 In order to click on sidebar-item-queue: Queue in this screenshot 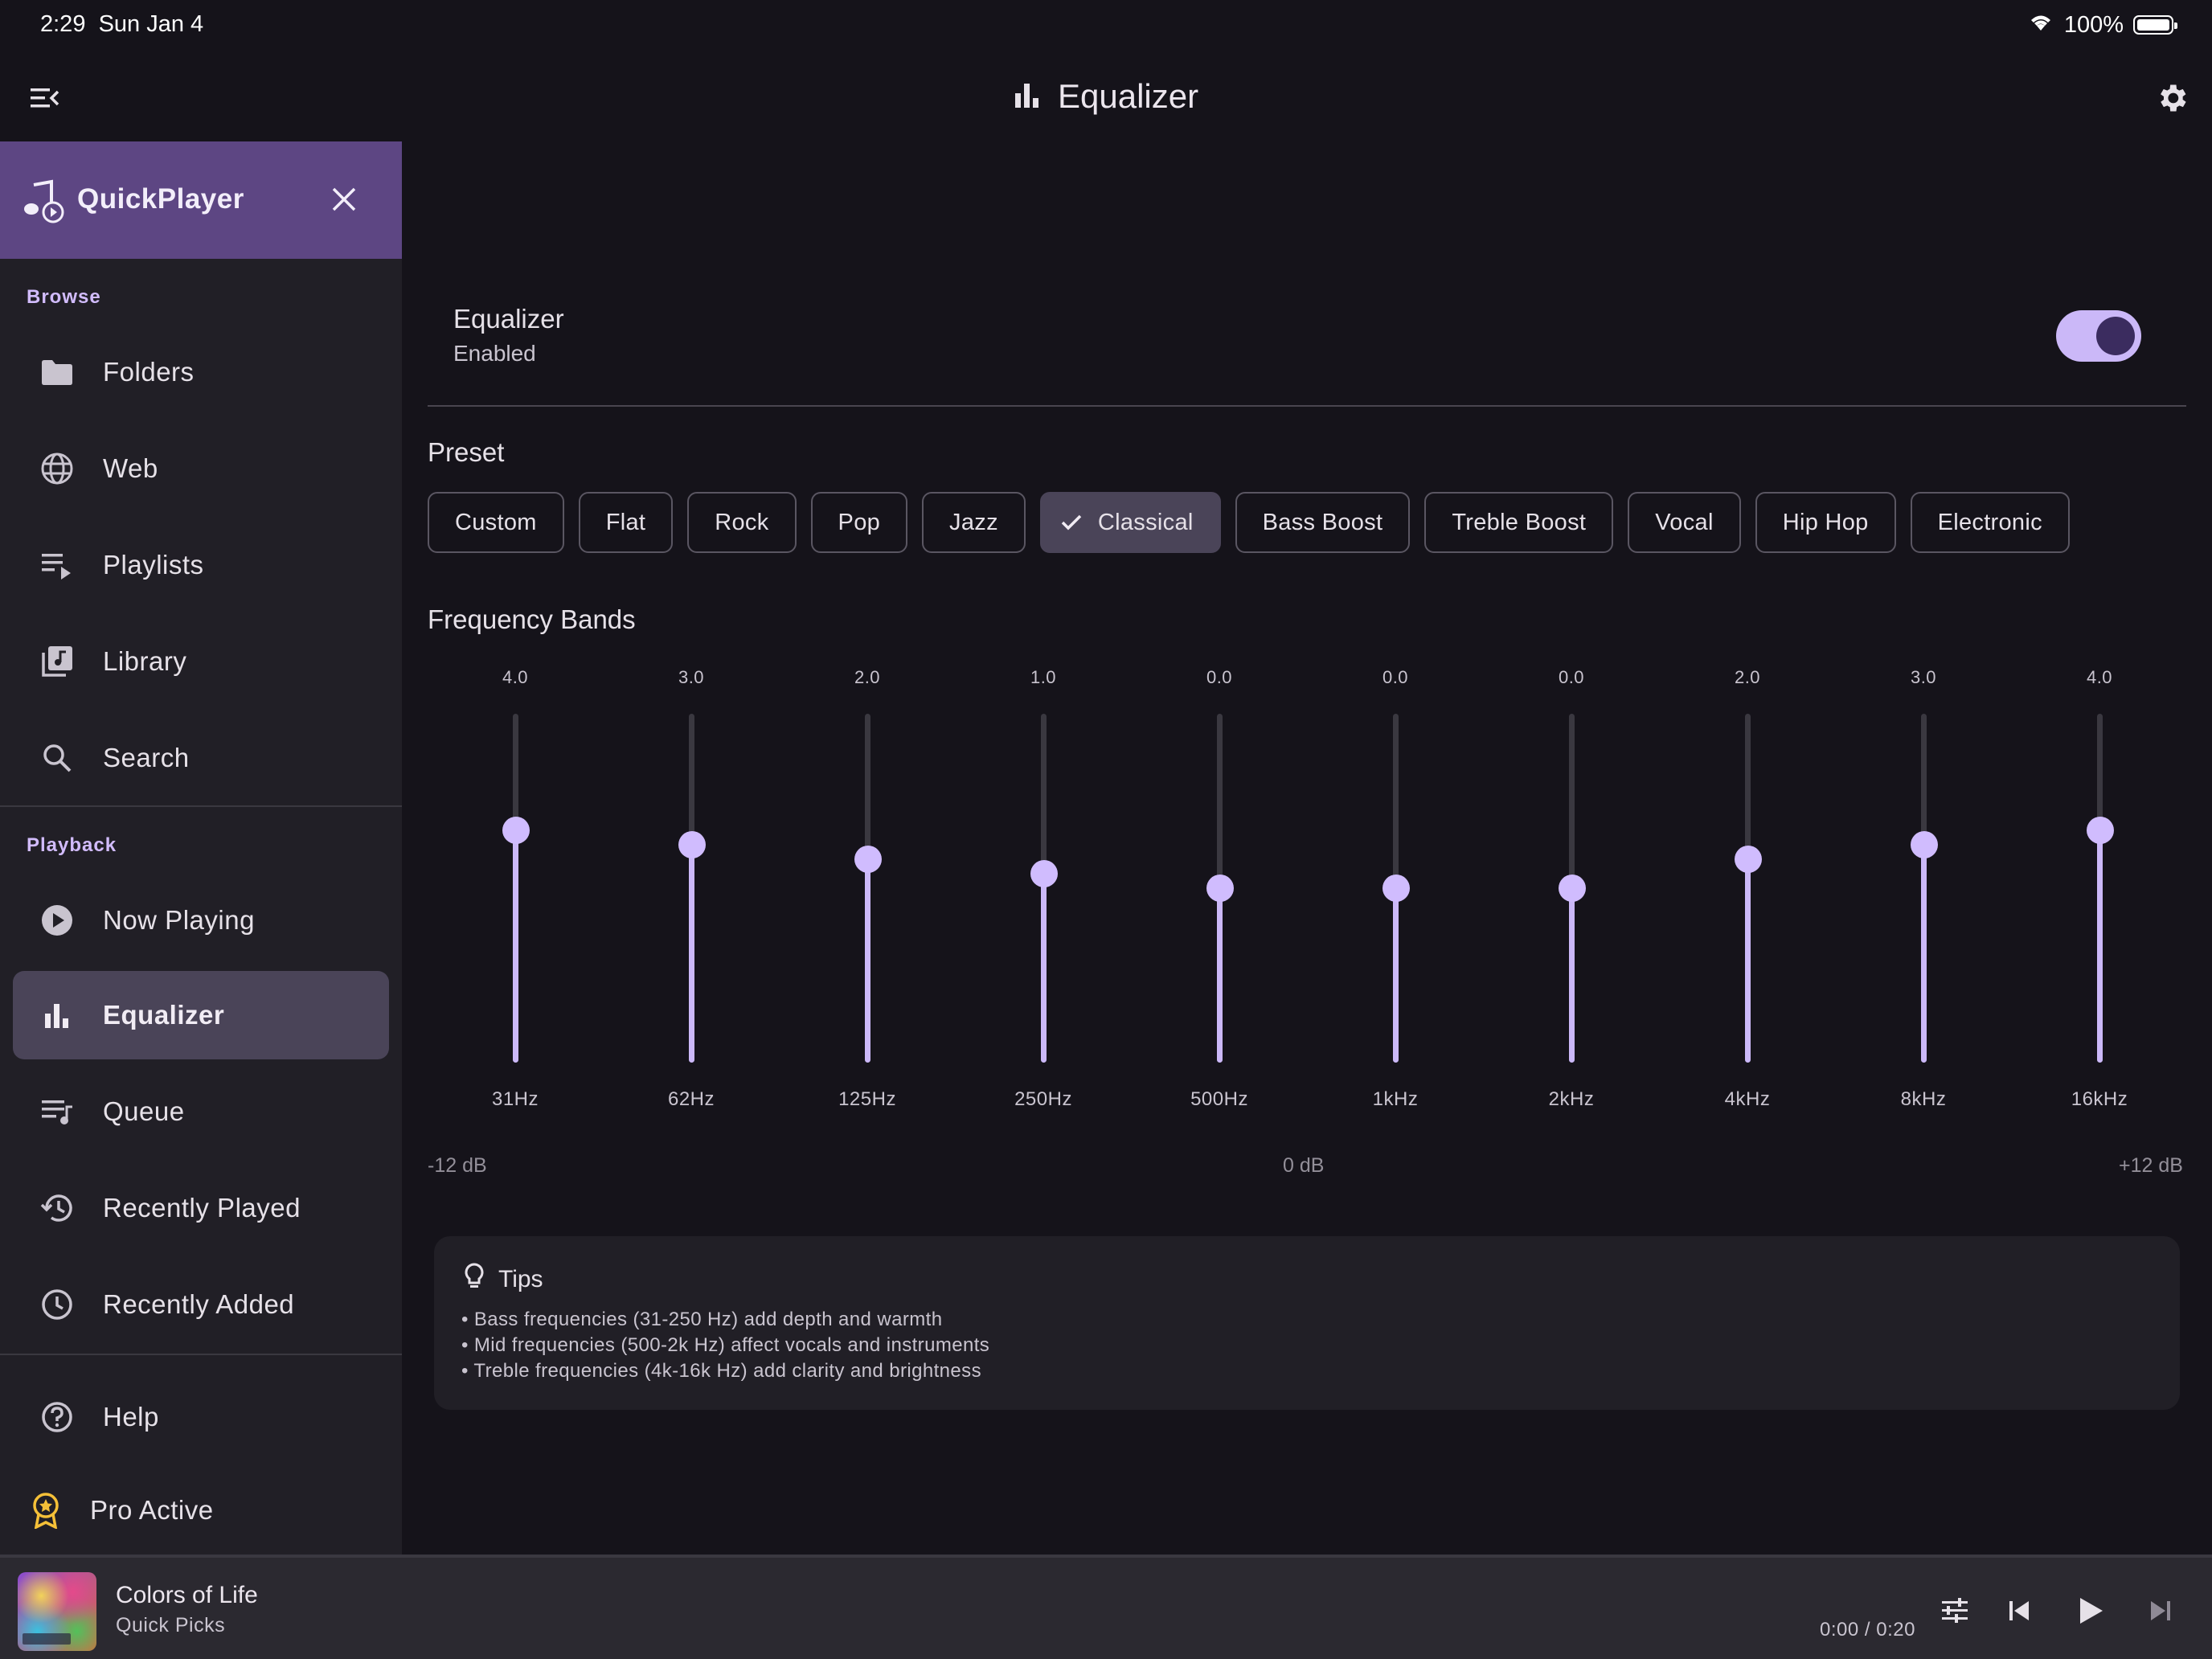, I will do `click(201, 1111)`.